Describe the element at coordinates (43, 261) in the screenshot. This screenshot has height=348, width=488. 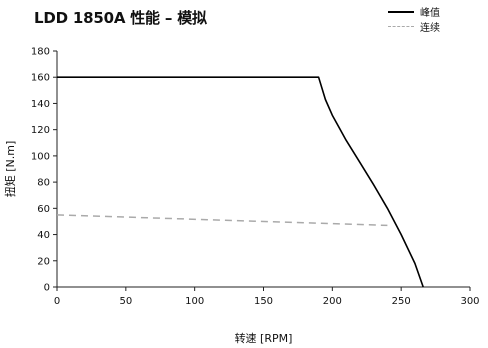
I see `y-tick-label: 20` at that location.